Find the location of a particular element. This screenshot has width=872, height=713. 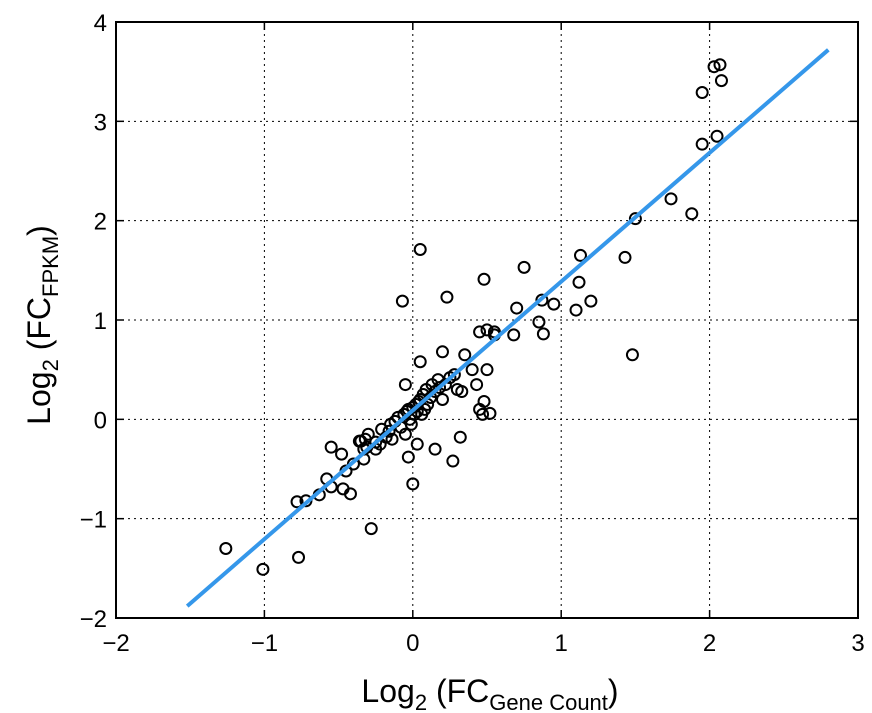

x-axis-title-main: Log is located at coordinates (387, 691).